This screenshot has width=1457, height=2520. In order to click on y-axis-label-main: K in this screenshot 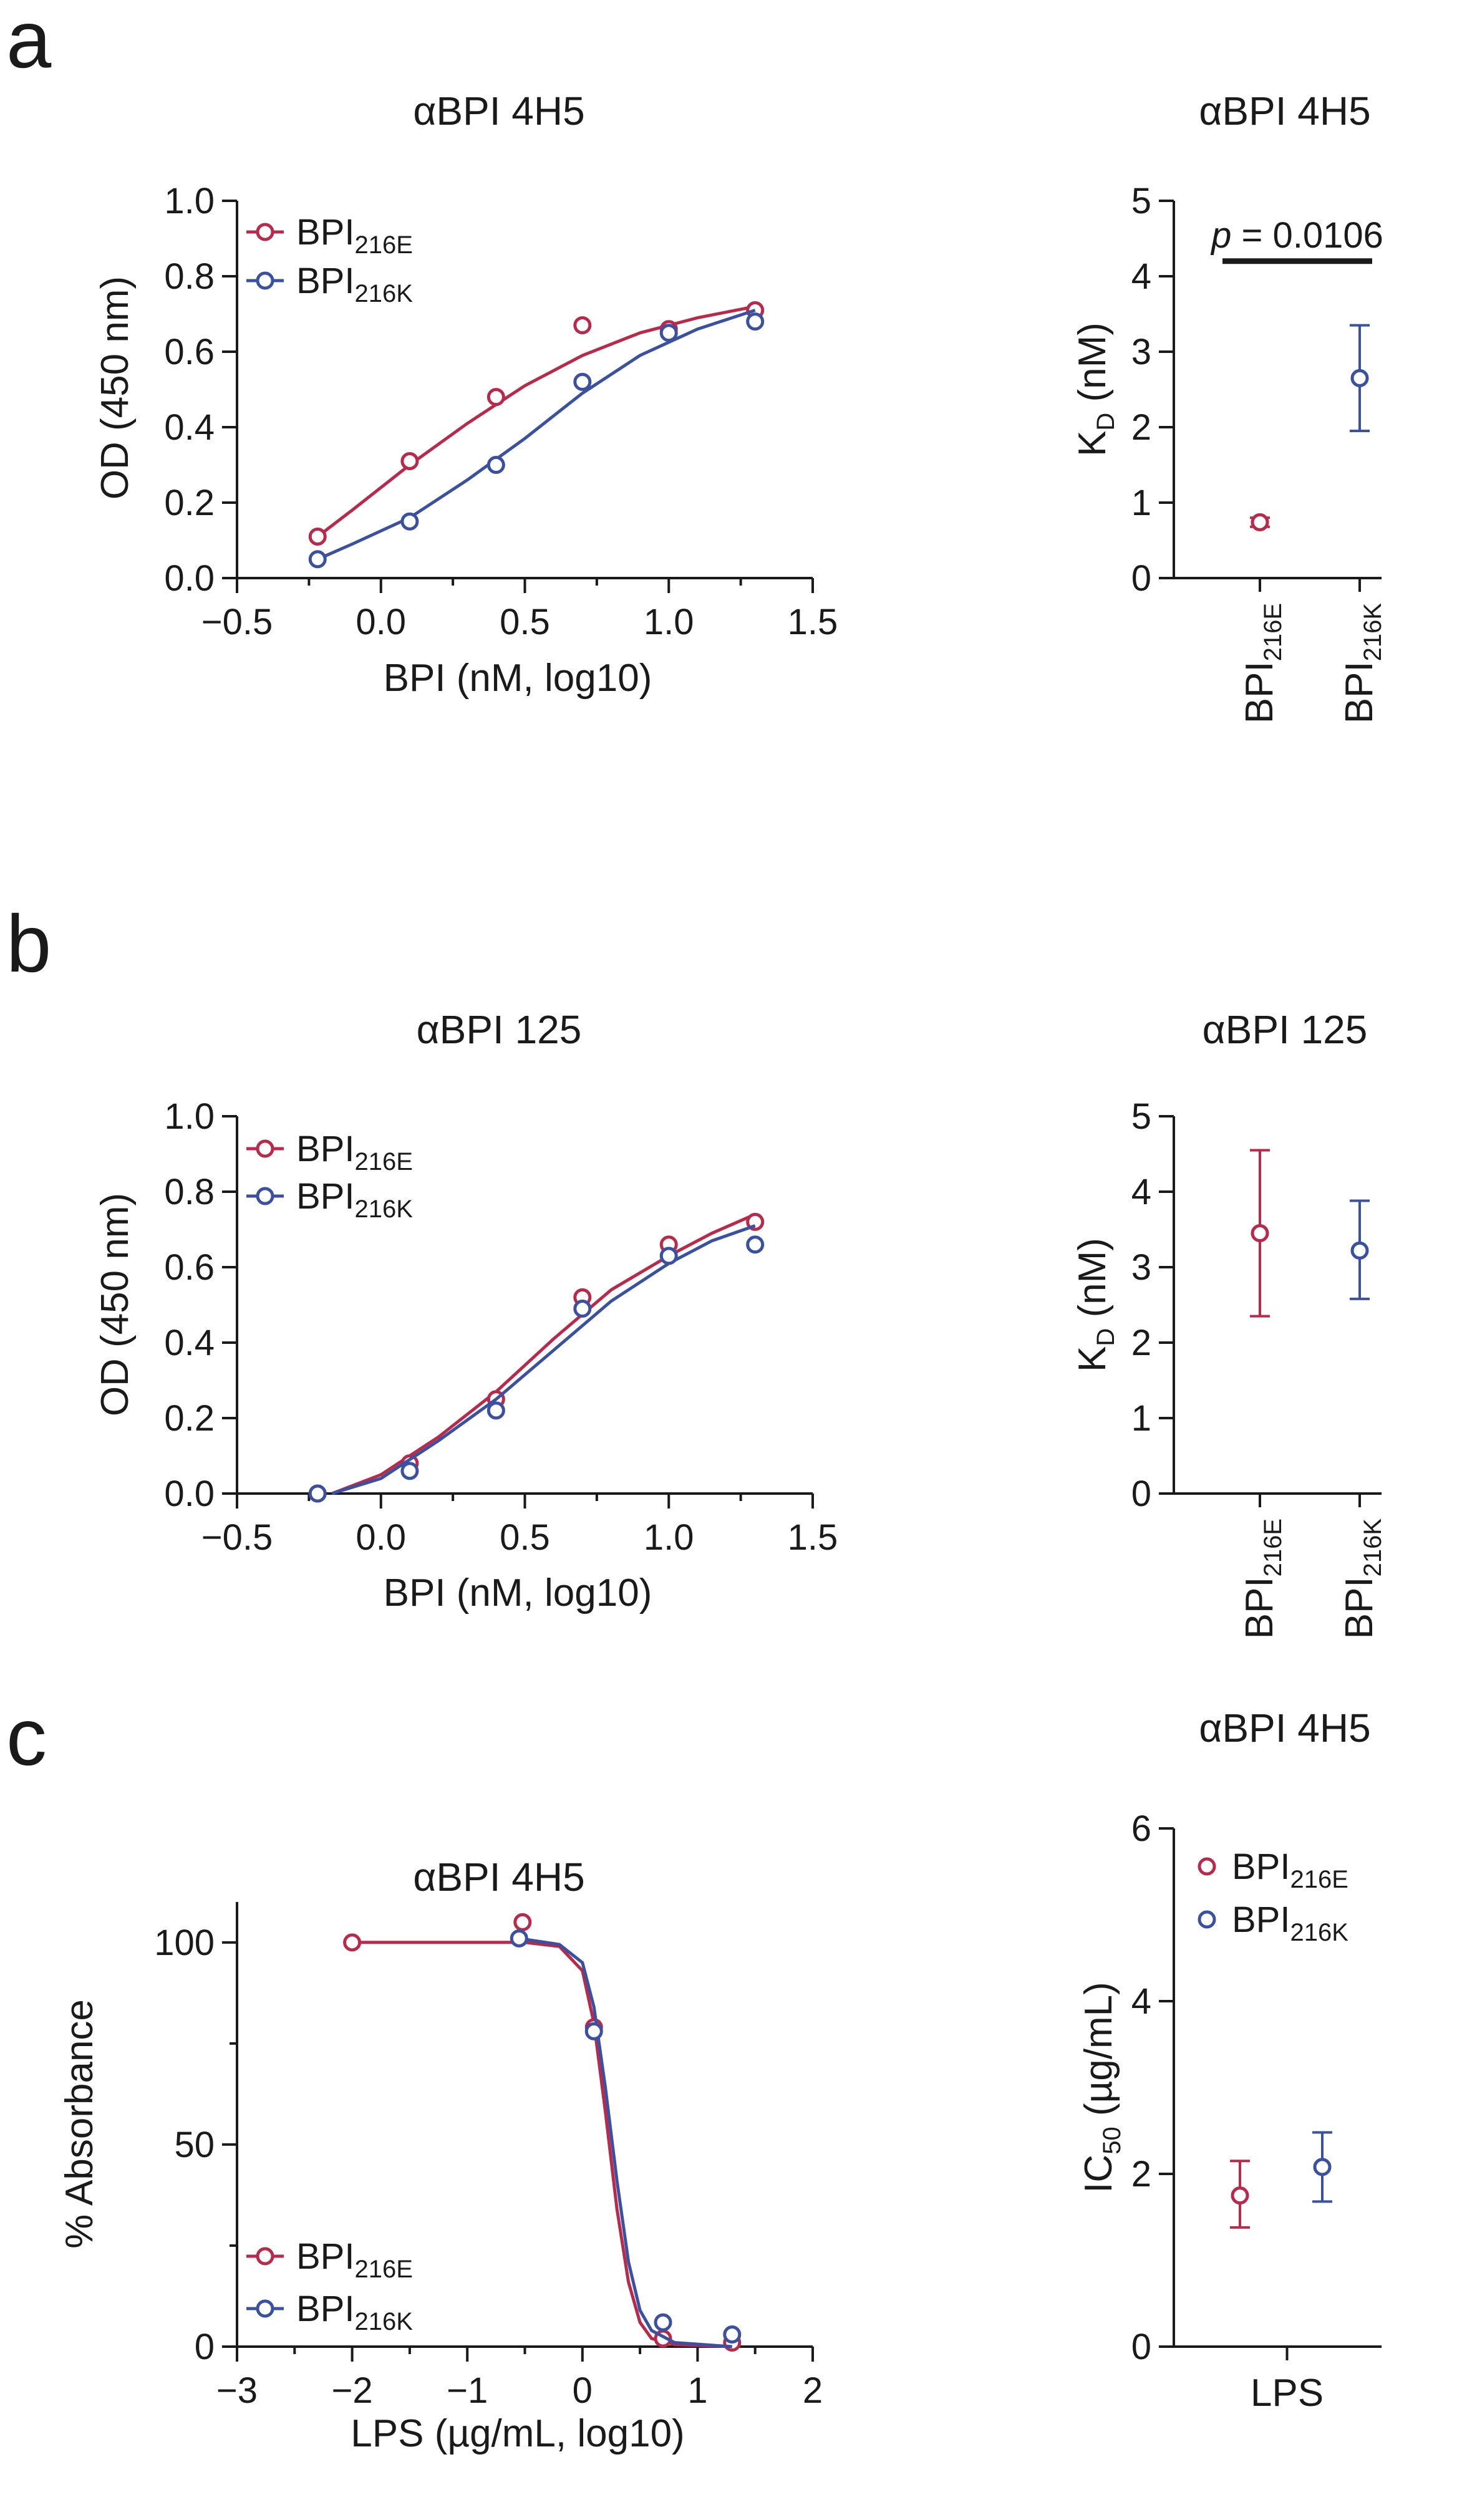, I will do `click(1092, 444)`.